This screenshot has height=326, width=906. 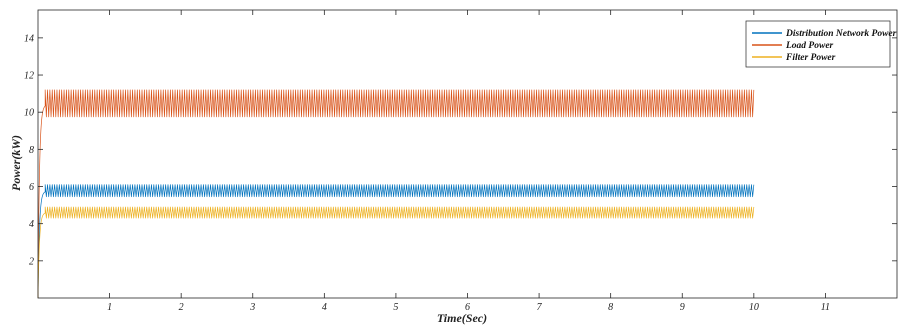 I want to click on x-tick-label: 1, so click(x=109, y=307).